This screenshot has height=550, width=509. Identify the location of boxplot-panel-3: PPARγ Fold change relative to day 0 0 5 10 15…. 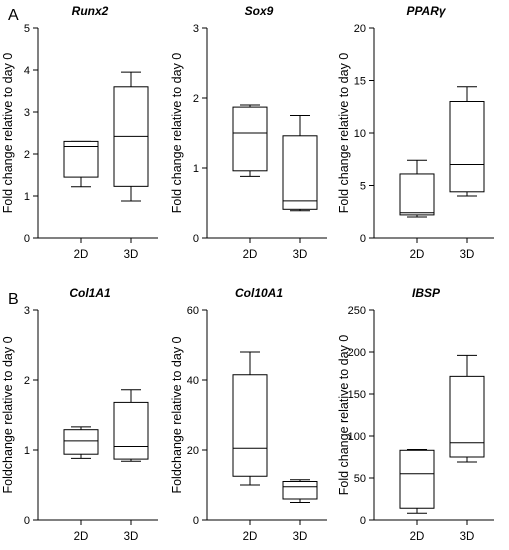
(415, 132).